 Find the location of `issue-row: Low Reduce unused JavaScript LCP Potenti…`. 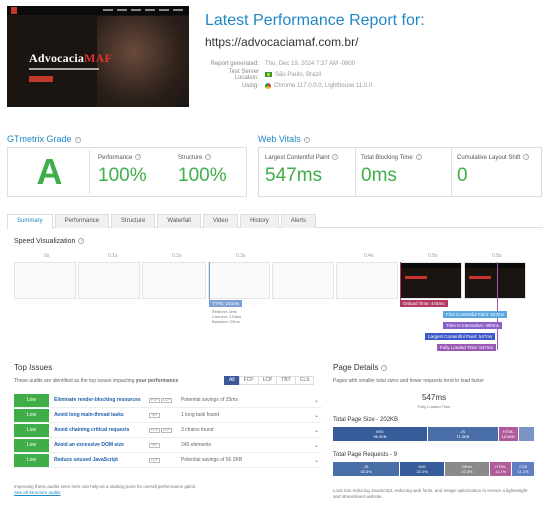

issue-row: Low Reduce unused JavaScript LCP Potenti… is located at coordinates (168, 460).